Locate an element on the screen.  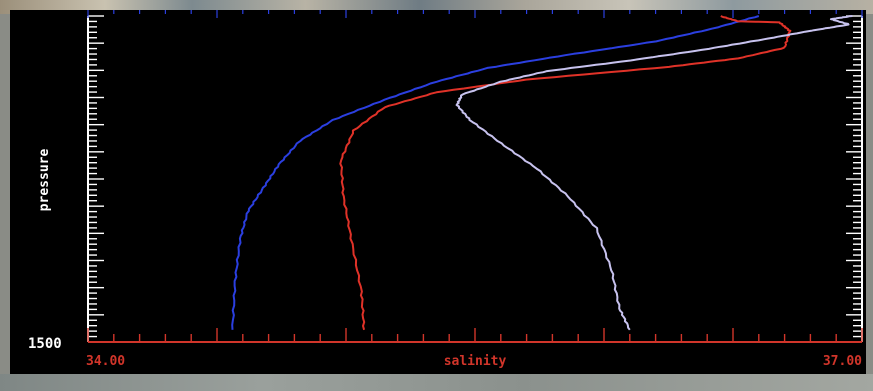
y-tick-label-max: 1500 is located at coordinates (45, 344).